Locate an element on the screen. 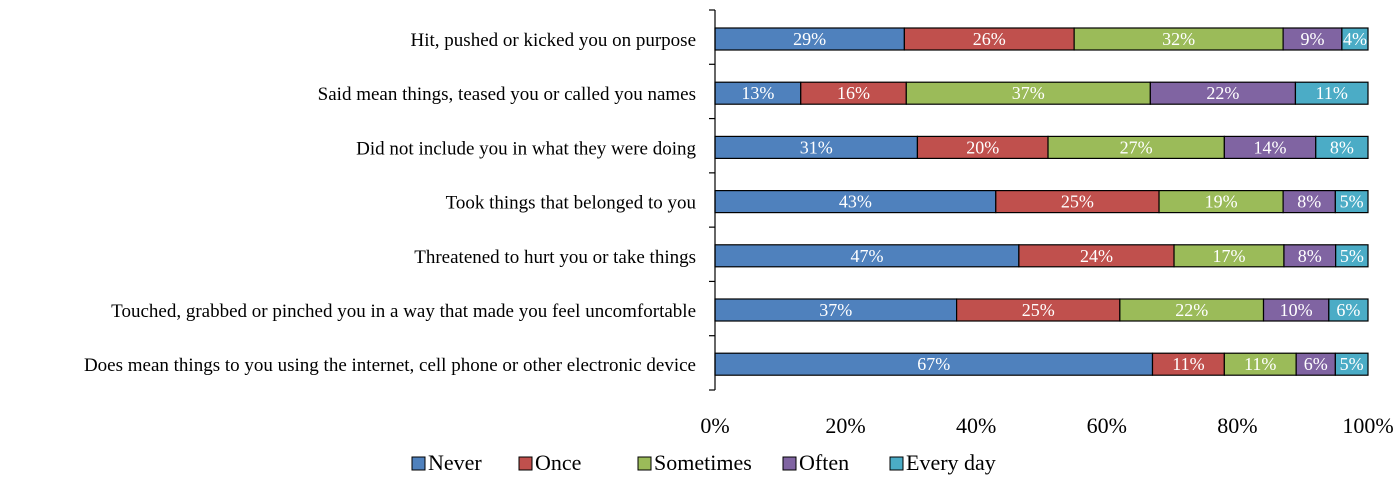 This screenshot has width=1400, height=483. data-label: 32% is located at coordinates (1178, 39).